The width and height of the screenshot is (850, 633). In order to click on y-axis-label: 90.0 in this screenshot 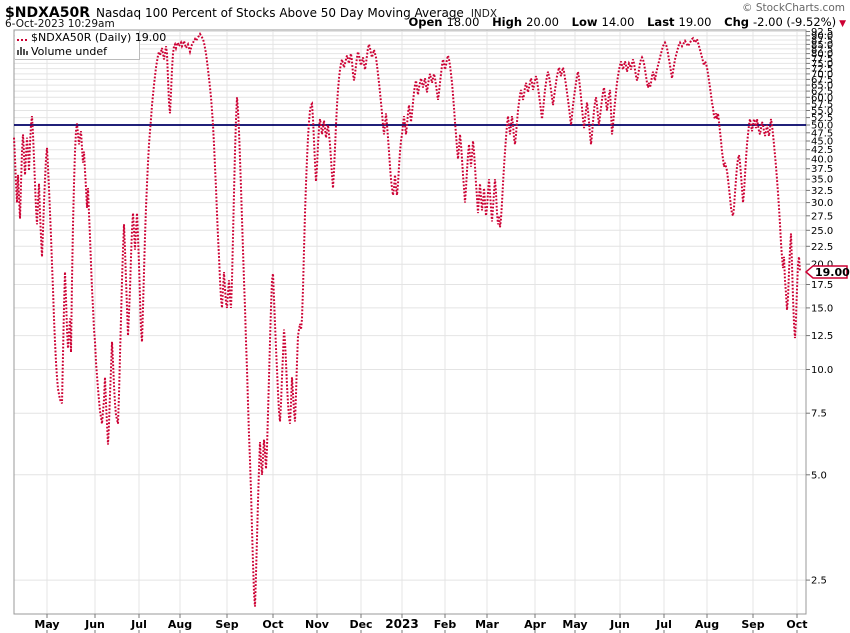, I will do `click(822, 36)`.